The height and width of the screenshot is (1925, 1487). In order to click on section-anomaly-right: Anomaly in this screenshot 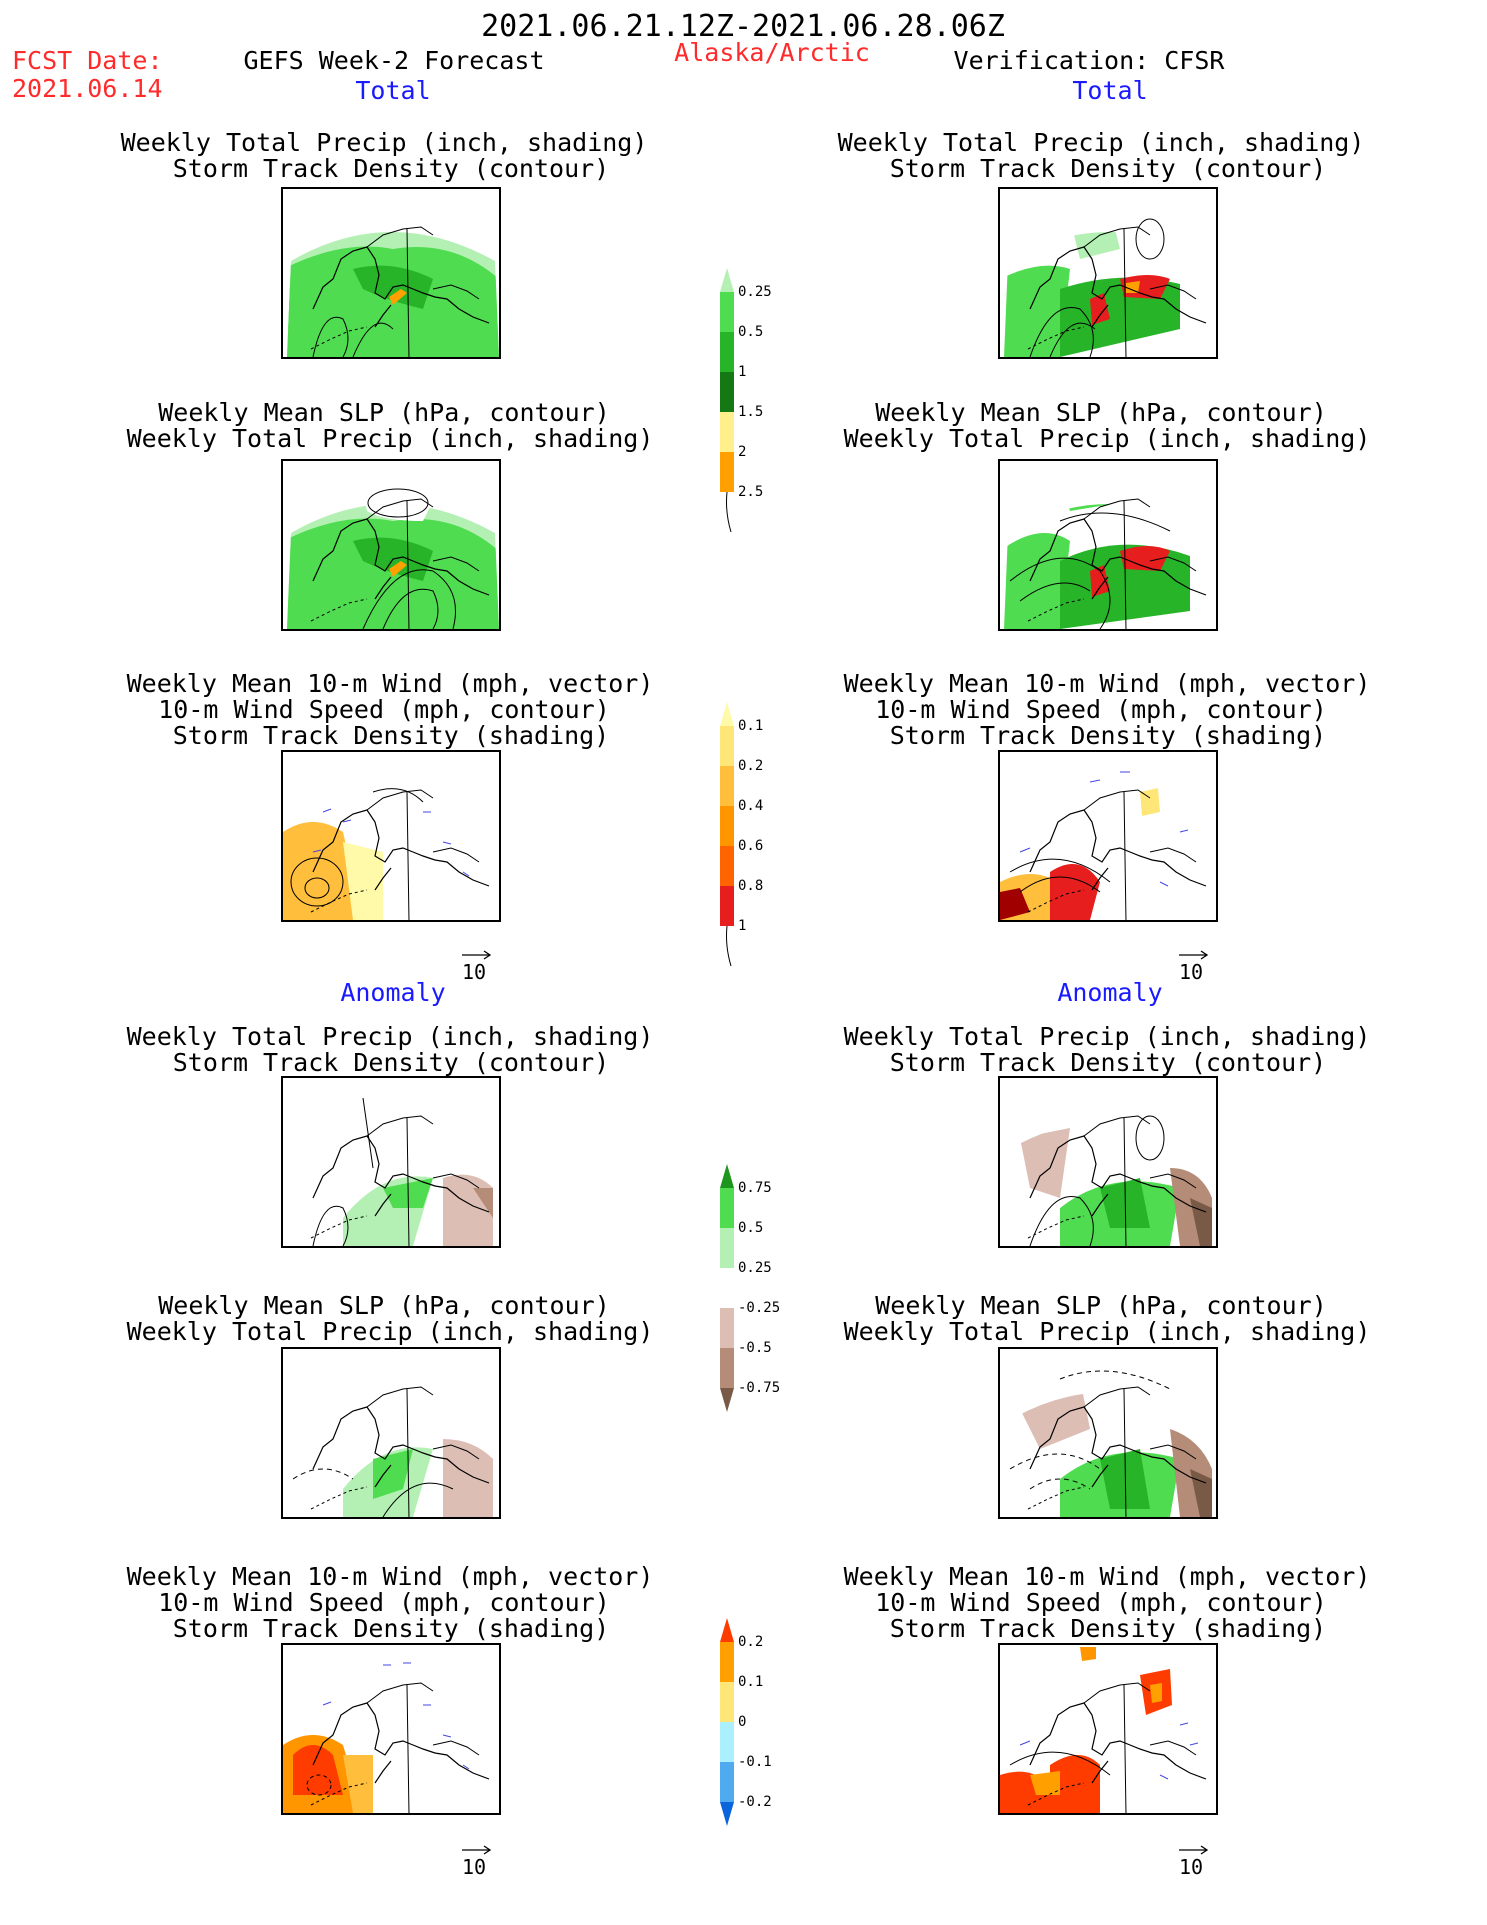, I will do `click(1110, 992)`.